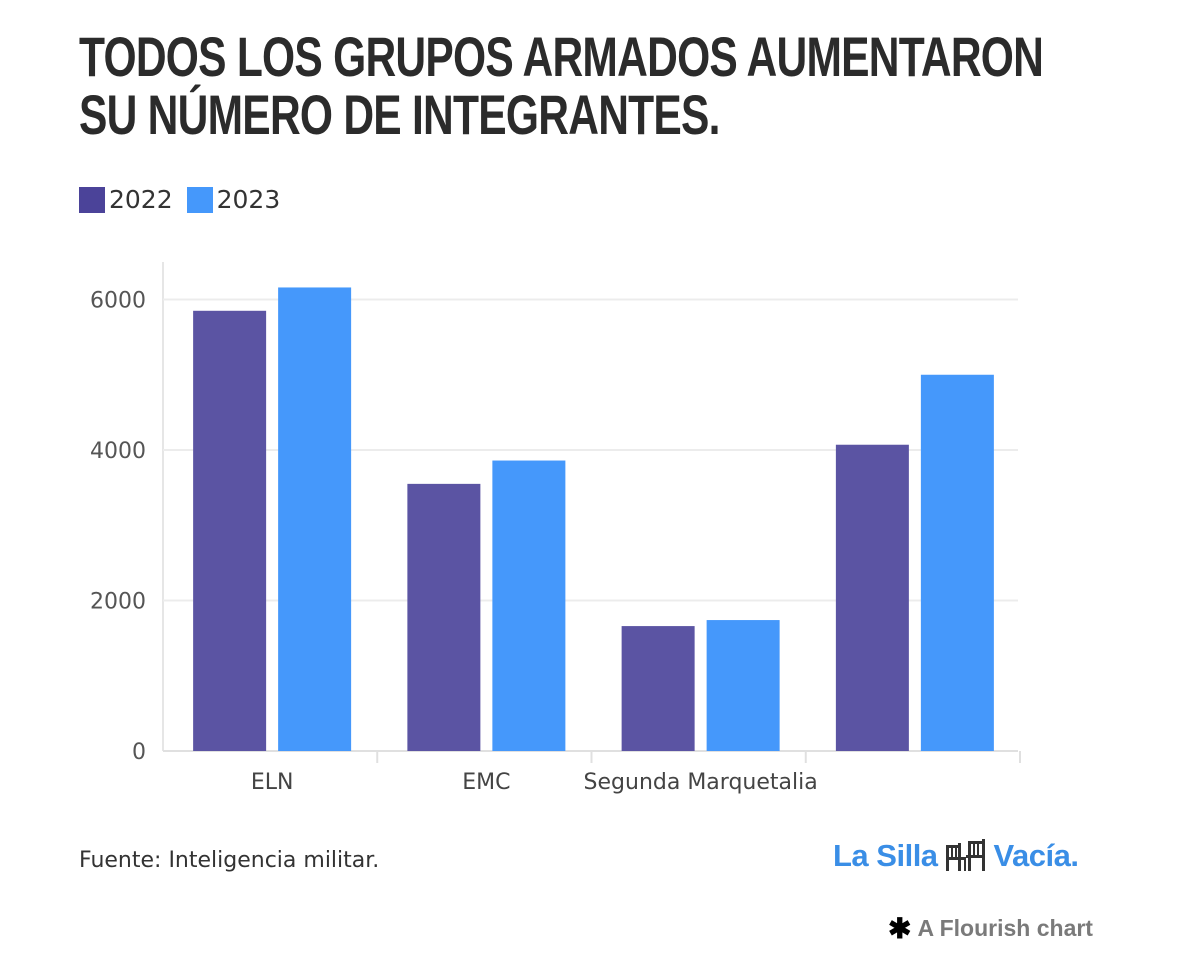 This screenshot has height=970, width=1179. I want to click on x-tick-label: Segunda Marquetalia, so click(701, 782).